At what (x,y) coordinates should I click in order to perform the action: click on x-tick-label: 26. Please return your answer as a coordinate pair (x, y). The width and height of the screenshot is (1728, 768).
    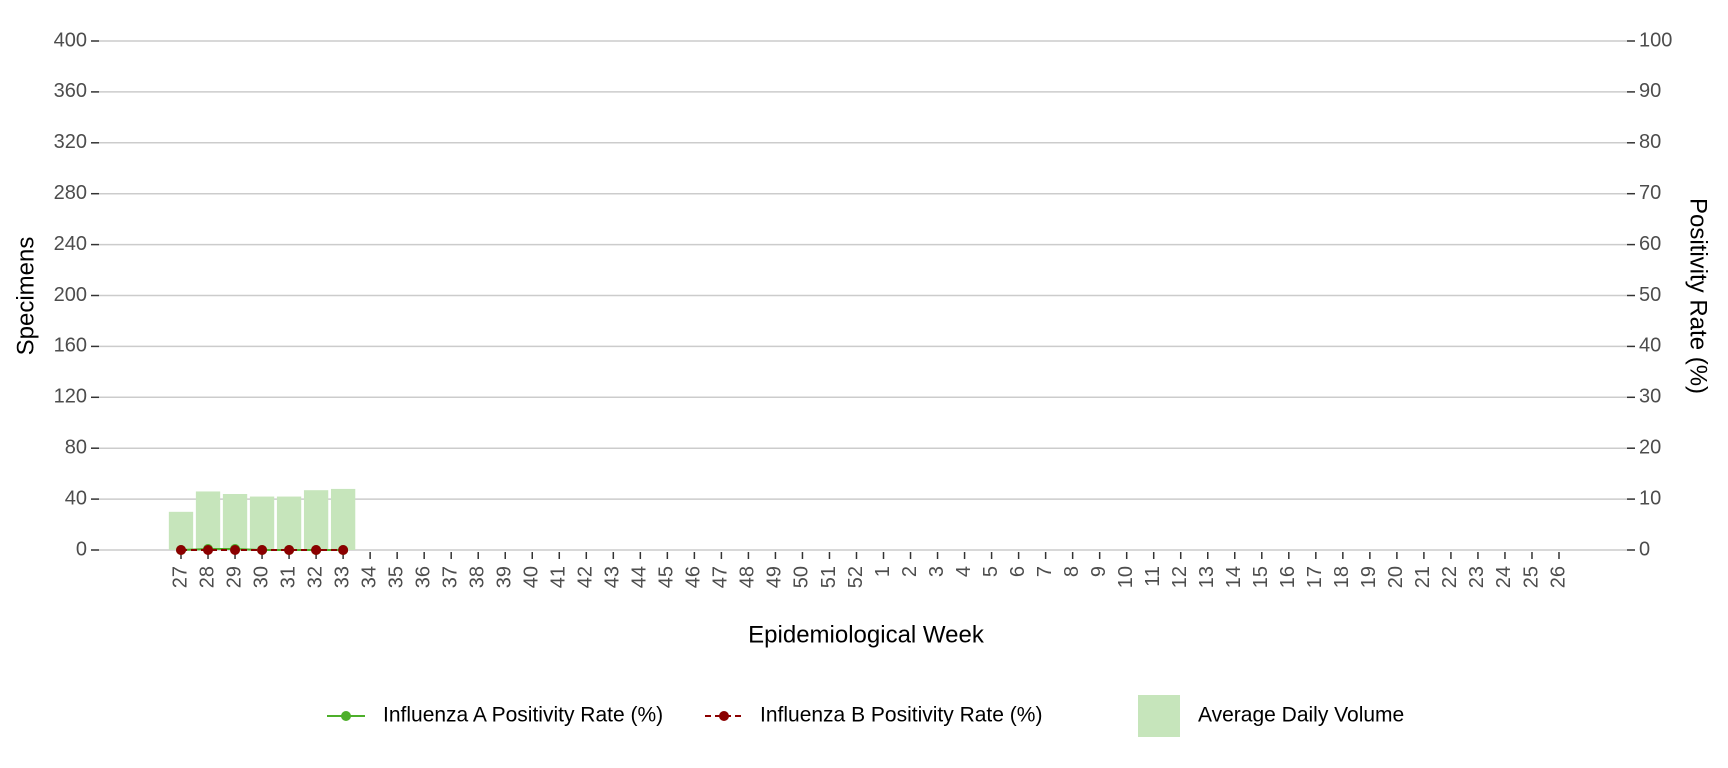
    Looking at the image, I should click on (1558, 577).